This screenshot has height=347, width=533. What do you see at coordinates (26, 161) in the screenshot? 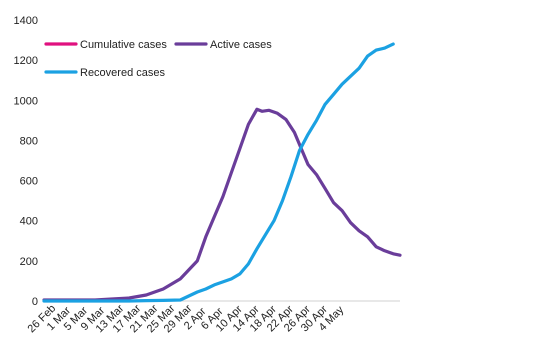
I see `y-axis-ticks: 0 200 400 600 800 1000 1200 1400` at bounding box center [26, 161].